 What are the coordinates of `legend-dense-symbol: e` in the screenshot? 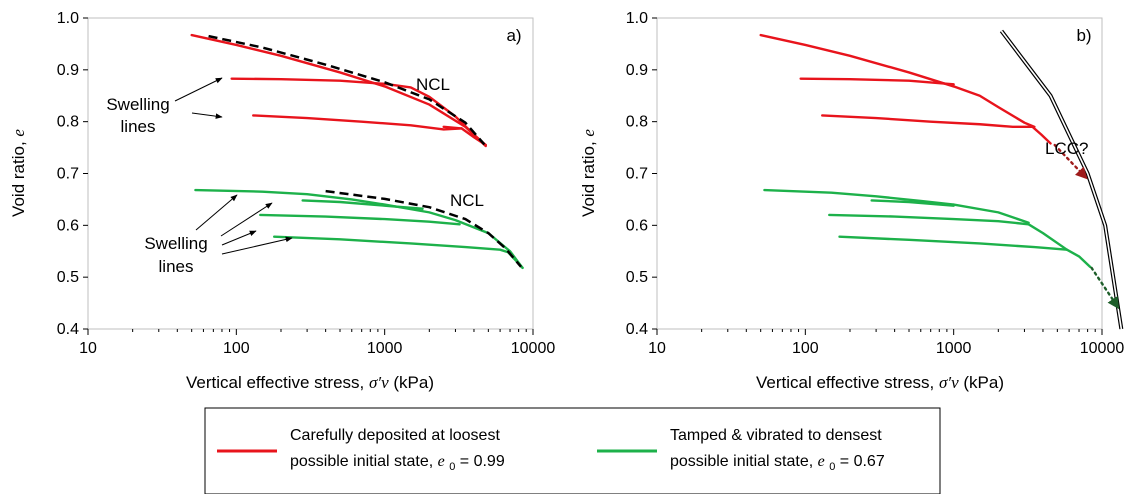 It's located at (821, 461).